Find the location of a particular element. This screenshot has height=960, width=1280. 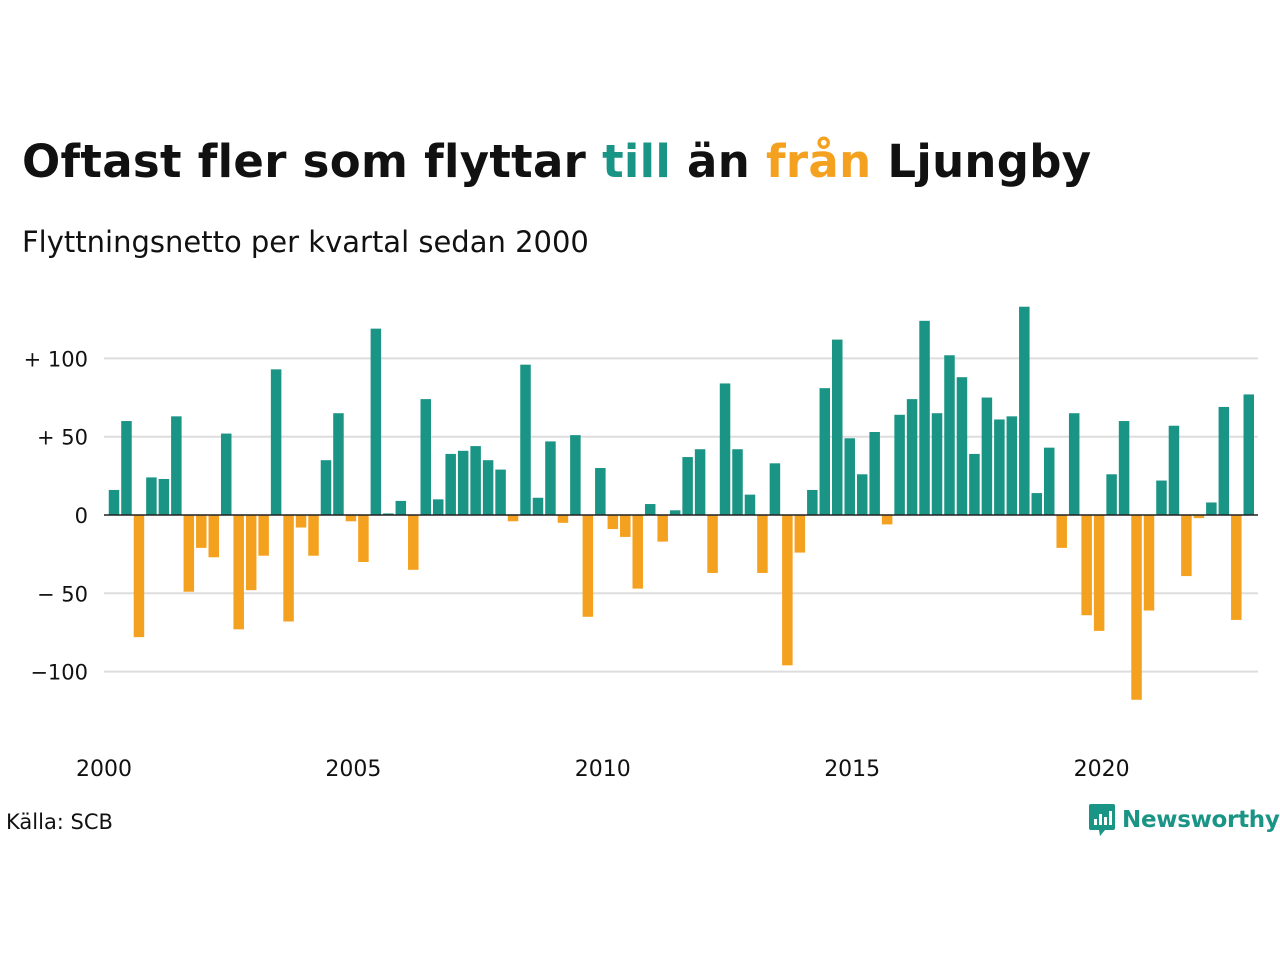

newsworthy-logo: Newsworthy is located at coordinates (1184, 820).